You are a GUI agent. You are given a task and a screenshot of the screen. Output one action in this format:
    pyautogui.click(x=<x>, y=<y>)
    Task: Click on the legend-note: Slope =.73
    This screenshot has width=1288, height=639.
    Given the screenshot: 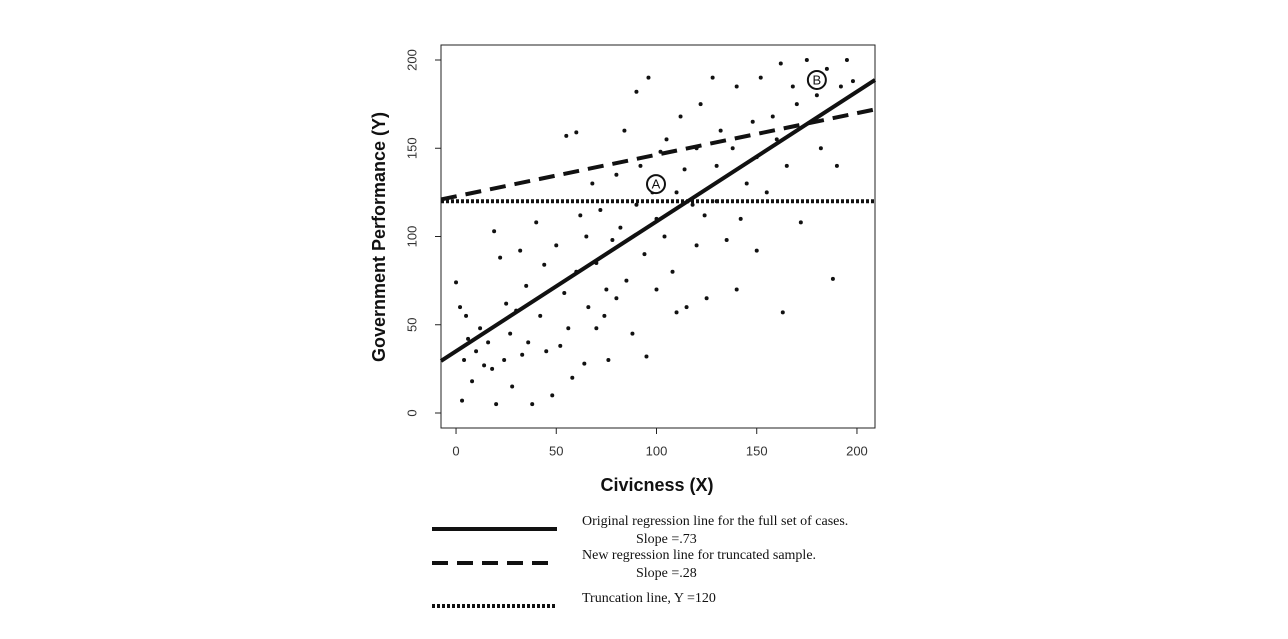 What is the action you would take?
    pyautogui.click(x=666, y=539)
    